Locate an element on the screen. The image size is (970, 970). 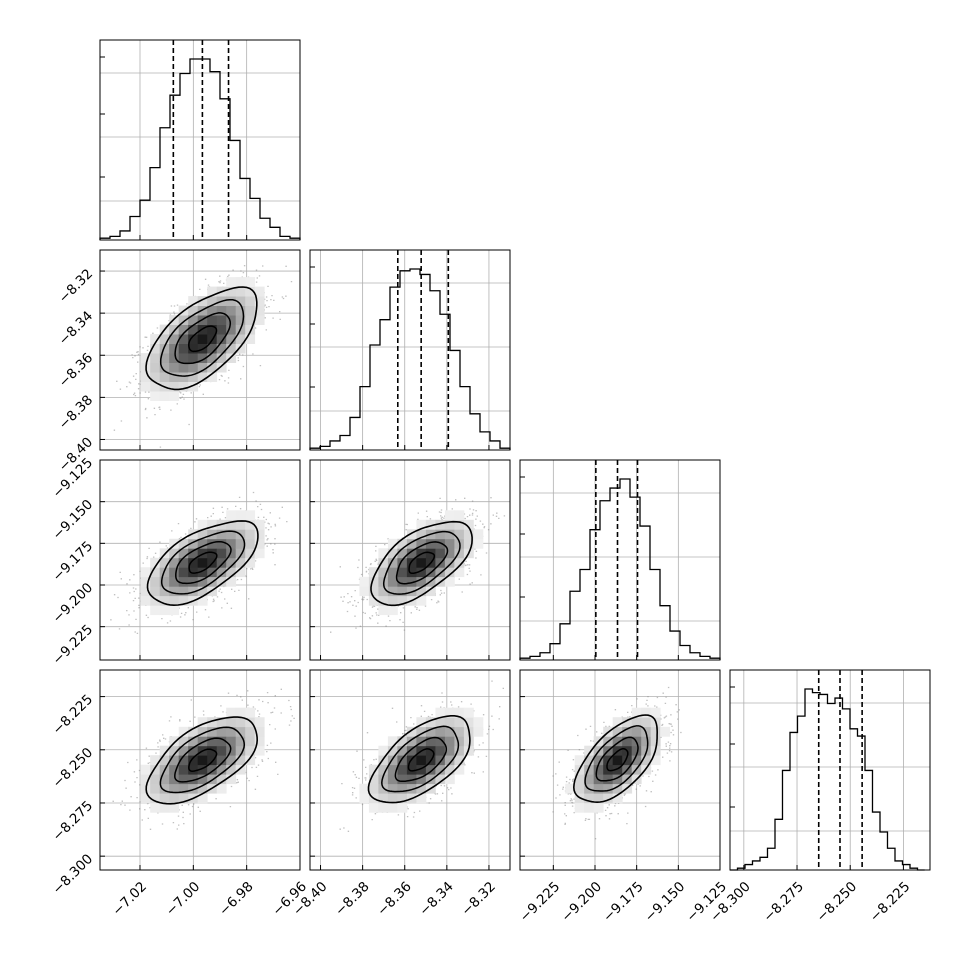
x-tick-label: −7.00 is located at coordinates (183, 899).